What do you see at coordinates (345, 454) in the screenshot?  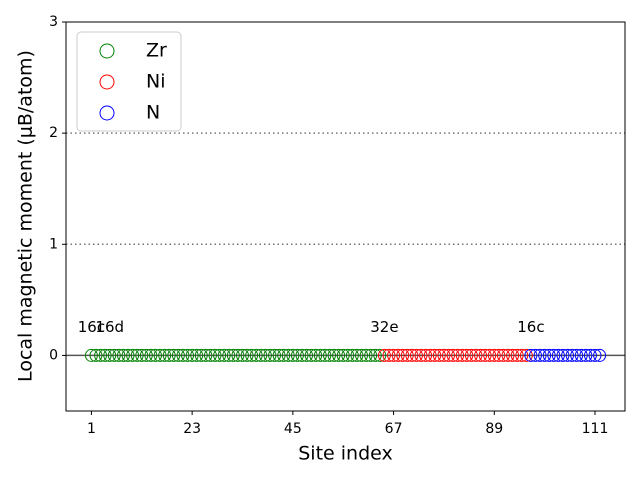 I see `x-axis-label: Site index` at bounding box center [345, 454].